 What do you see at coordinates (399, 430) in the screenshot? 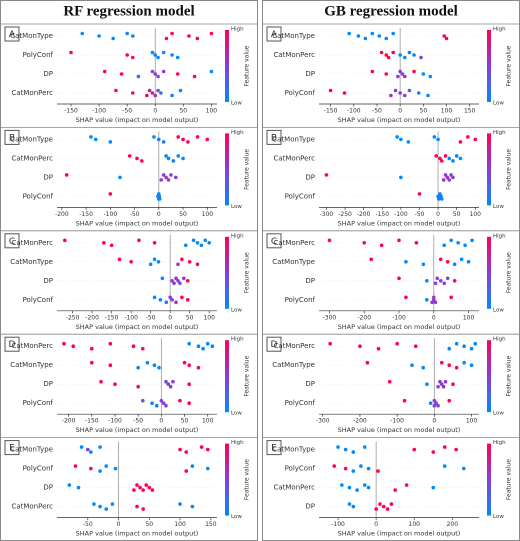
I see `x-axis-label: SHAP value (impact on model output)` at bounding box center [399, 430].